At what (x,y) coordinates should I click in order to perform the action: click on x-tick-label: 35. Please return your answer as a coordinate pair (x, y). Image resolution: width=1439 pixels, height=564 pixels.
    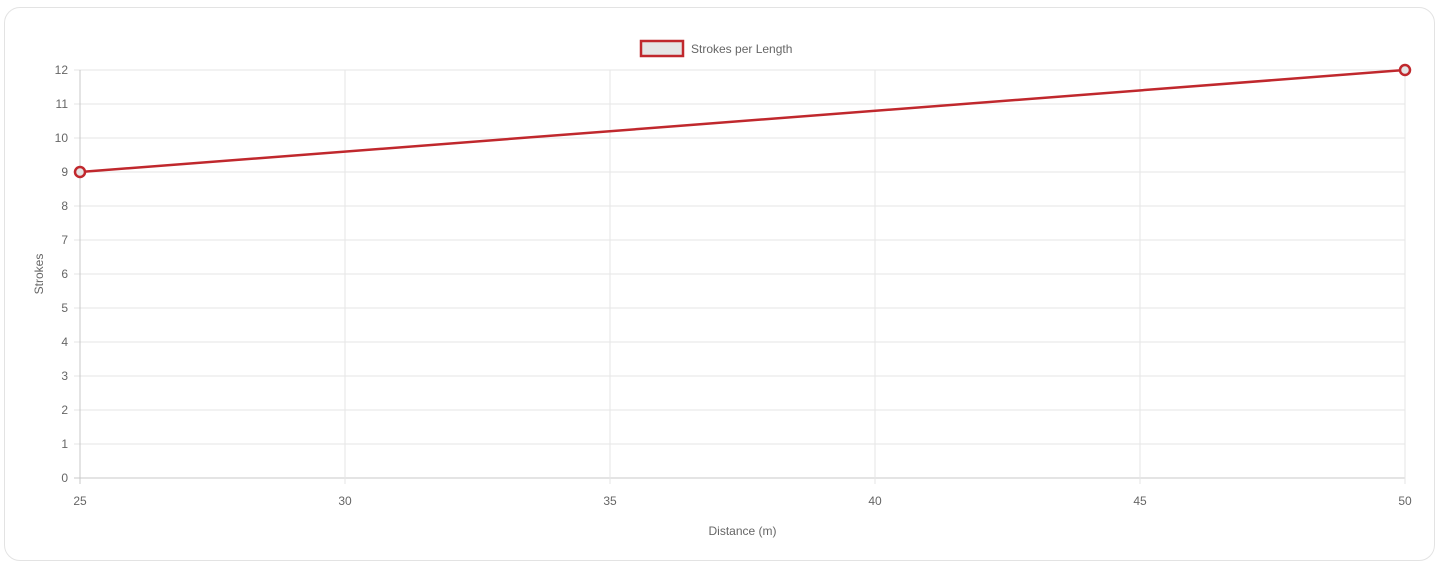
    Looking at the image, I should click on (610, 501).